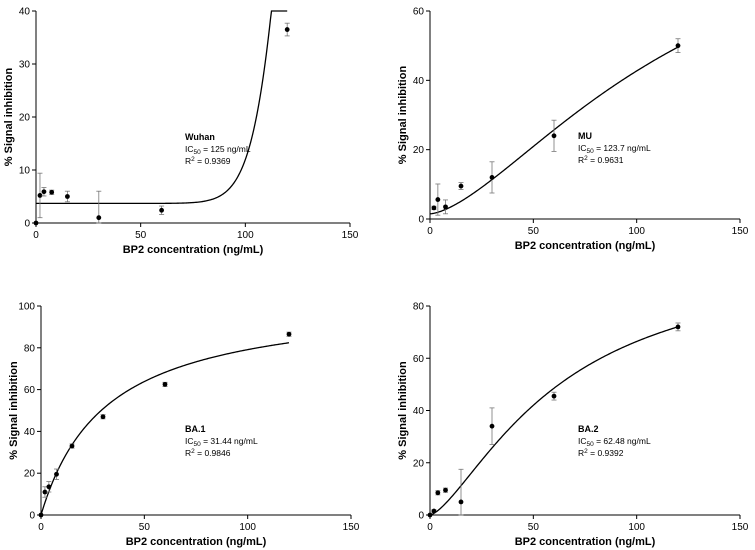 The height and width of the screenshot is (550, 755). I want to click on ic50-value: = 123.7 ng/mL, so click(622, 148).